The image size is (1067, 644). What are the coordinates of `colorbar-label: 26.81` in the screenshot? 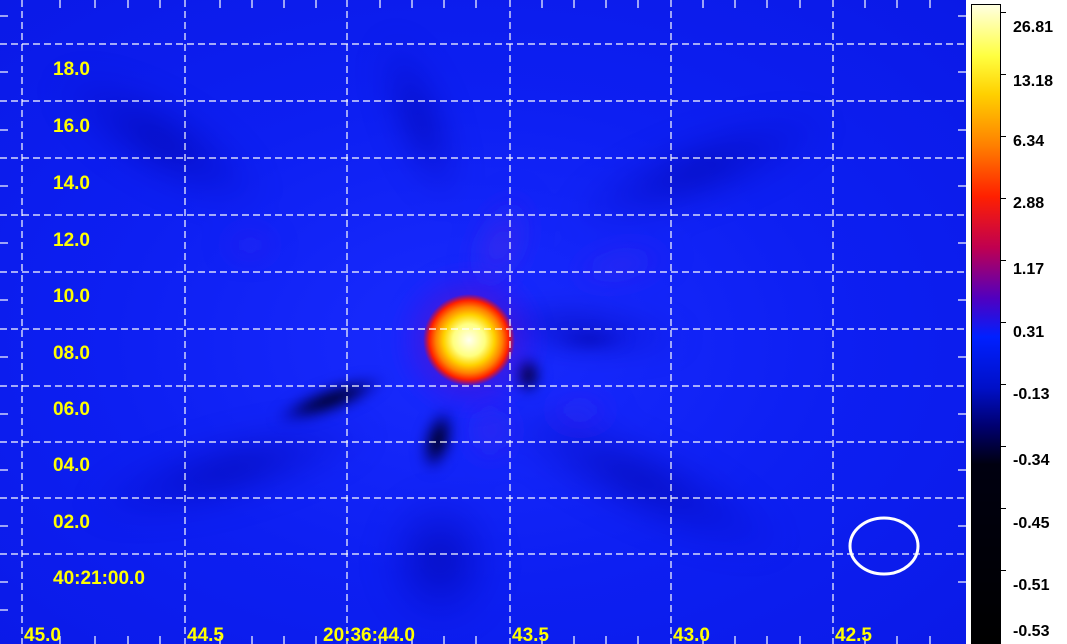 It's located at (1033, 27).